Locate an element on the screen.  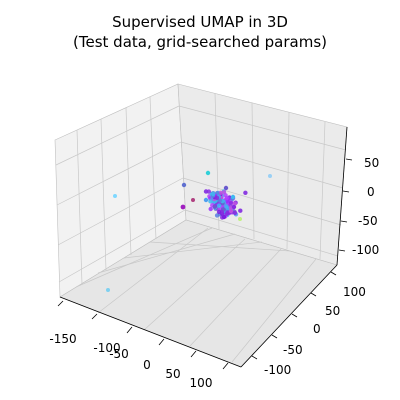
y-tick-label: 0 is located at coordinates (317, 329).